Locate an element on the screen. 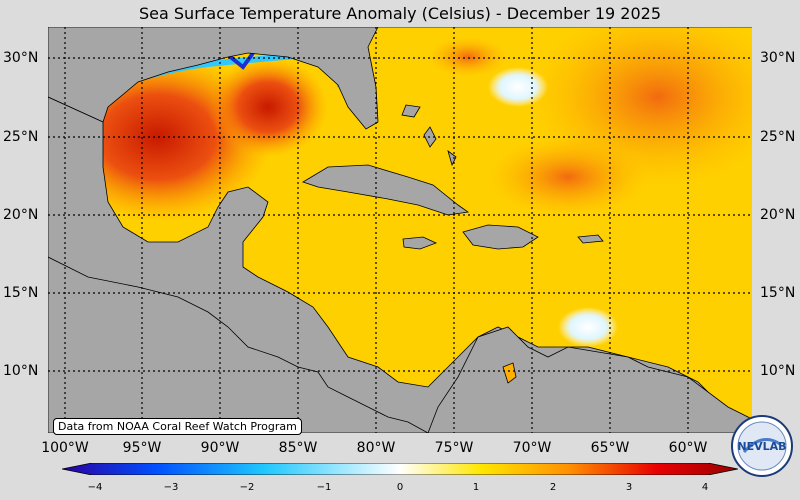 The height and width of the screenshot is (500, 800). lat-label-right-20n: 20°N is located at coordinates (778, 215).